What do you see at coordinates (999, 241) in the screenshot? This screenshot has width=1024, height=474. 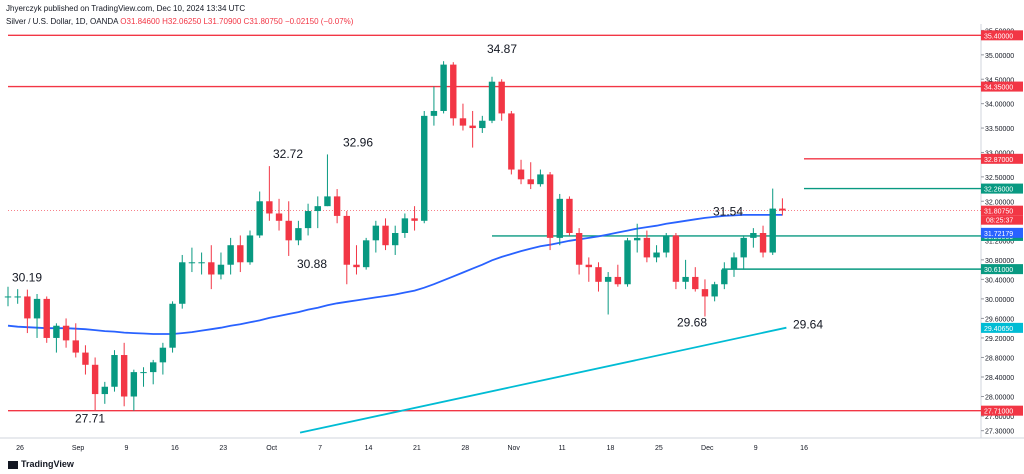 I see `price-tick-label: 31.20000` at bounding box center [999, 241].